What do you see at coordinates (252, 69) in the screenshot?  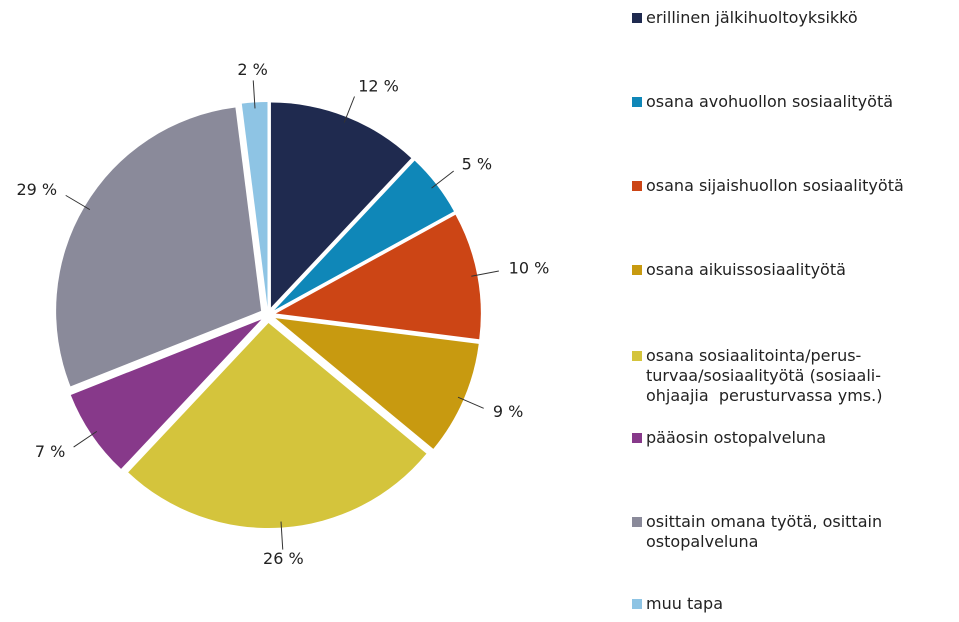 I see `data-label: 2 %` at bounding box center [252, 69].